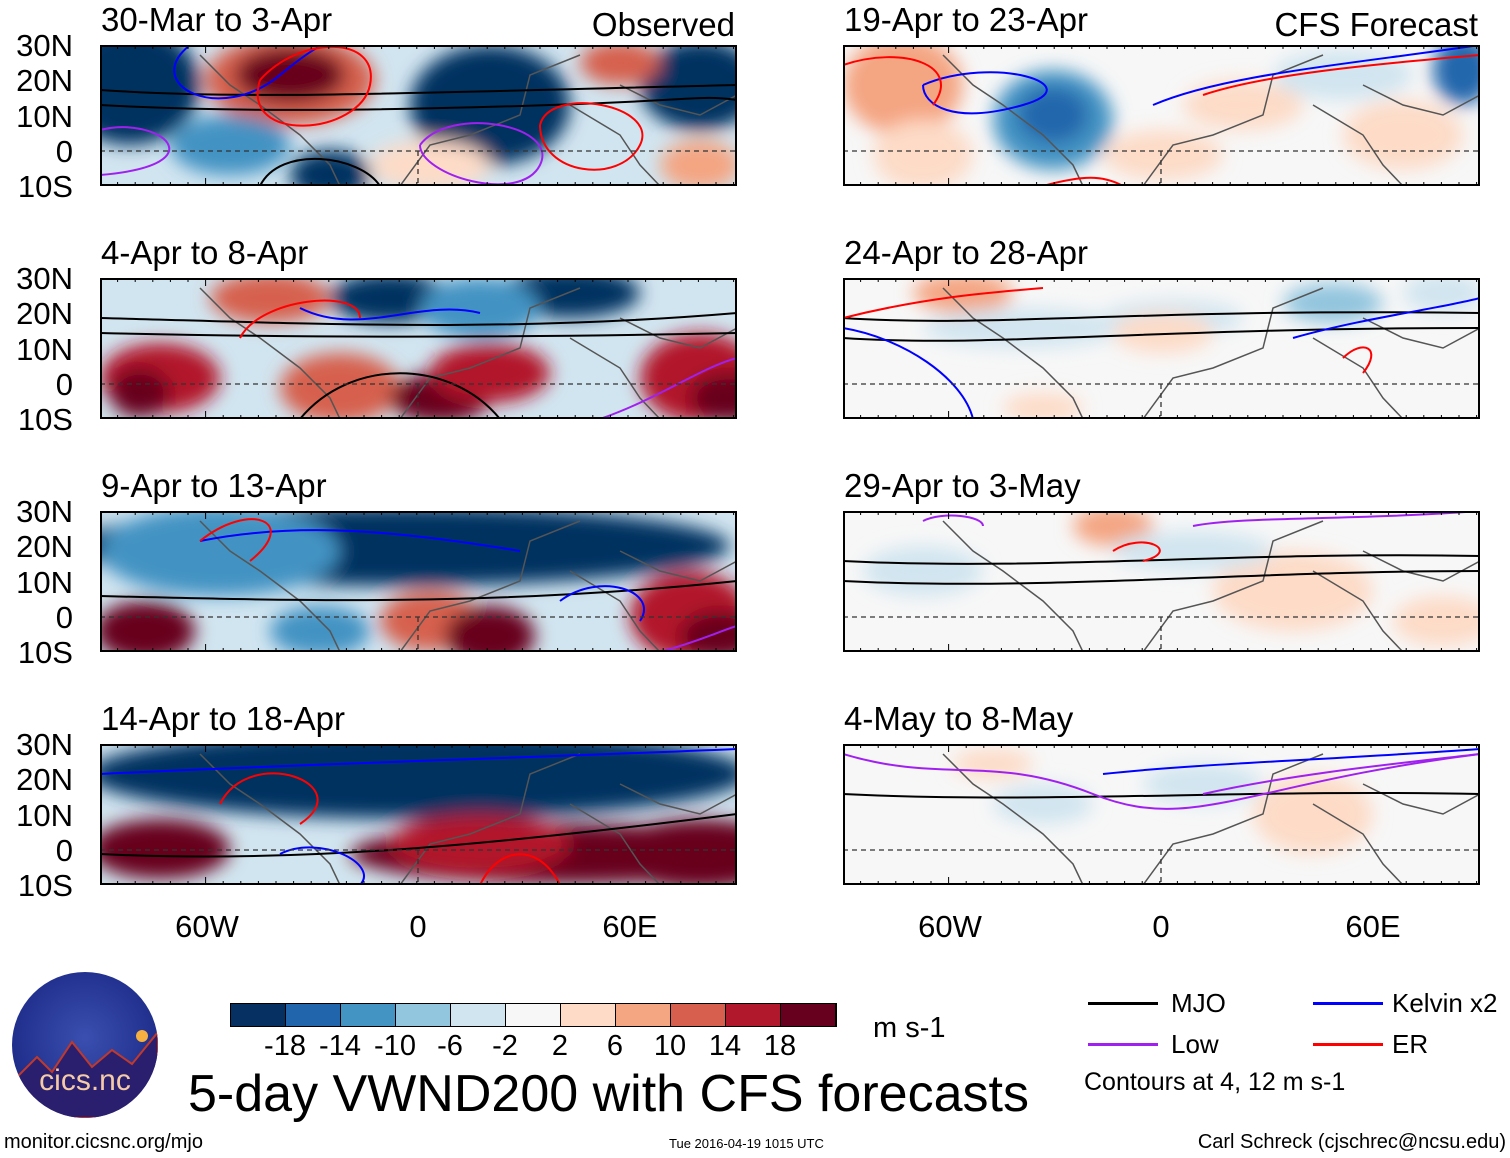  What do you see at coordinates (909, 1028) in the screenshot?
I see `colorbar-units: m s-1` at bounding box center [909, 1028].